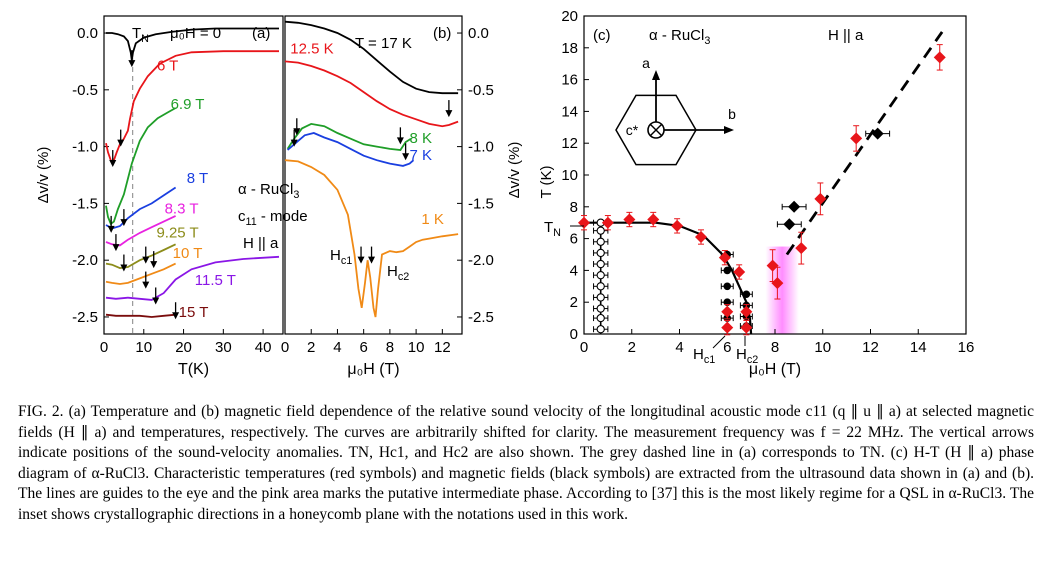 The height and width of the screenshot is (583, 1049). I want to click on honeycomb-hexagon, so click(656, 130).